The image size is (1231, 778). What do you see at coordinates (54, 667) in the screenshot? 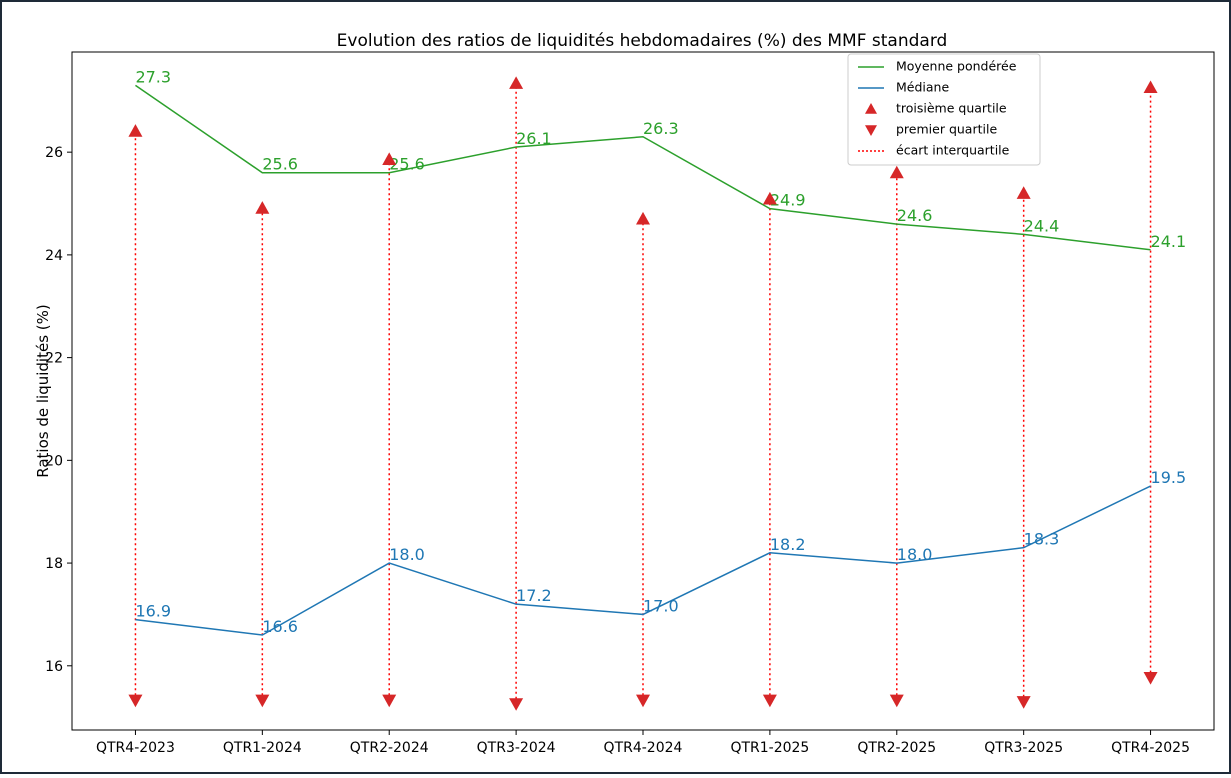
I see `y-tick-label: 16` at bounding box center [54, 667].